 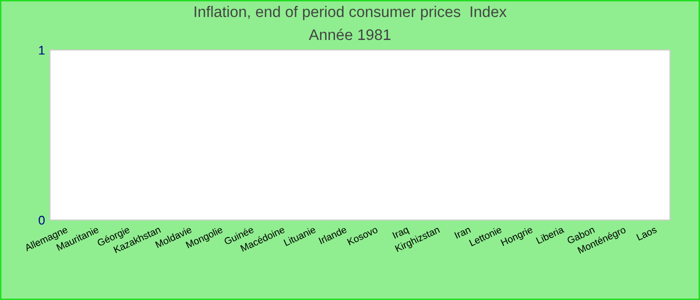 I want to click on y-tick-label: 1, so click(x=42, y=50).